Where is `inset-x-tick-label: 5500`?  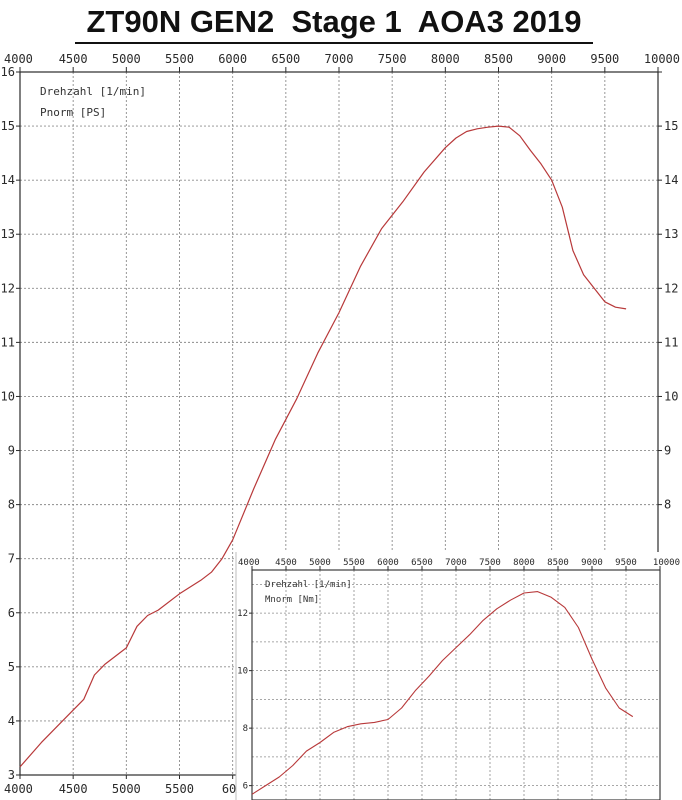
inset-x-tick-label: 5500 is located at coordinates (354, 563).